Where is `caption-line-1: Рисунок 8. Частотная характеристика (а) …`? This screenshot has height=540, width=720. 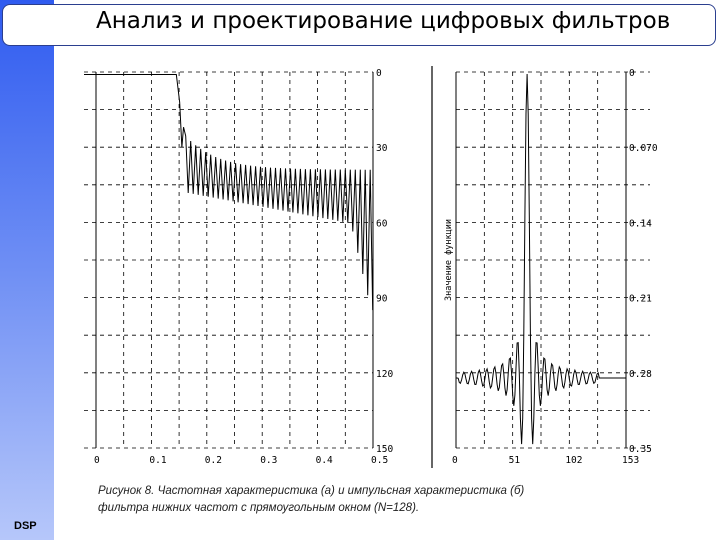 caption-line-1: Рисунок 8. Частотная характеристика (а) … is located at coordinates (311, 491).